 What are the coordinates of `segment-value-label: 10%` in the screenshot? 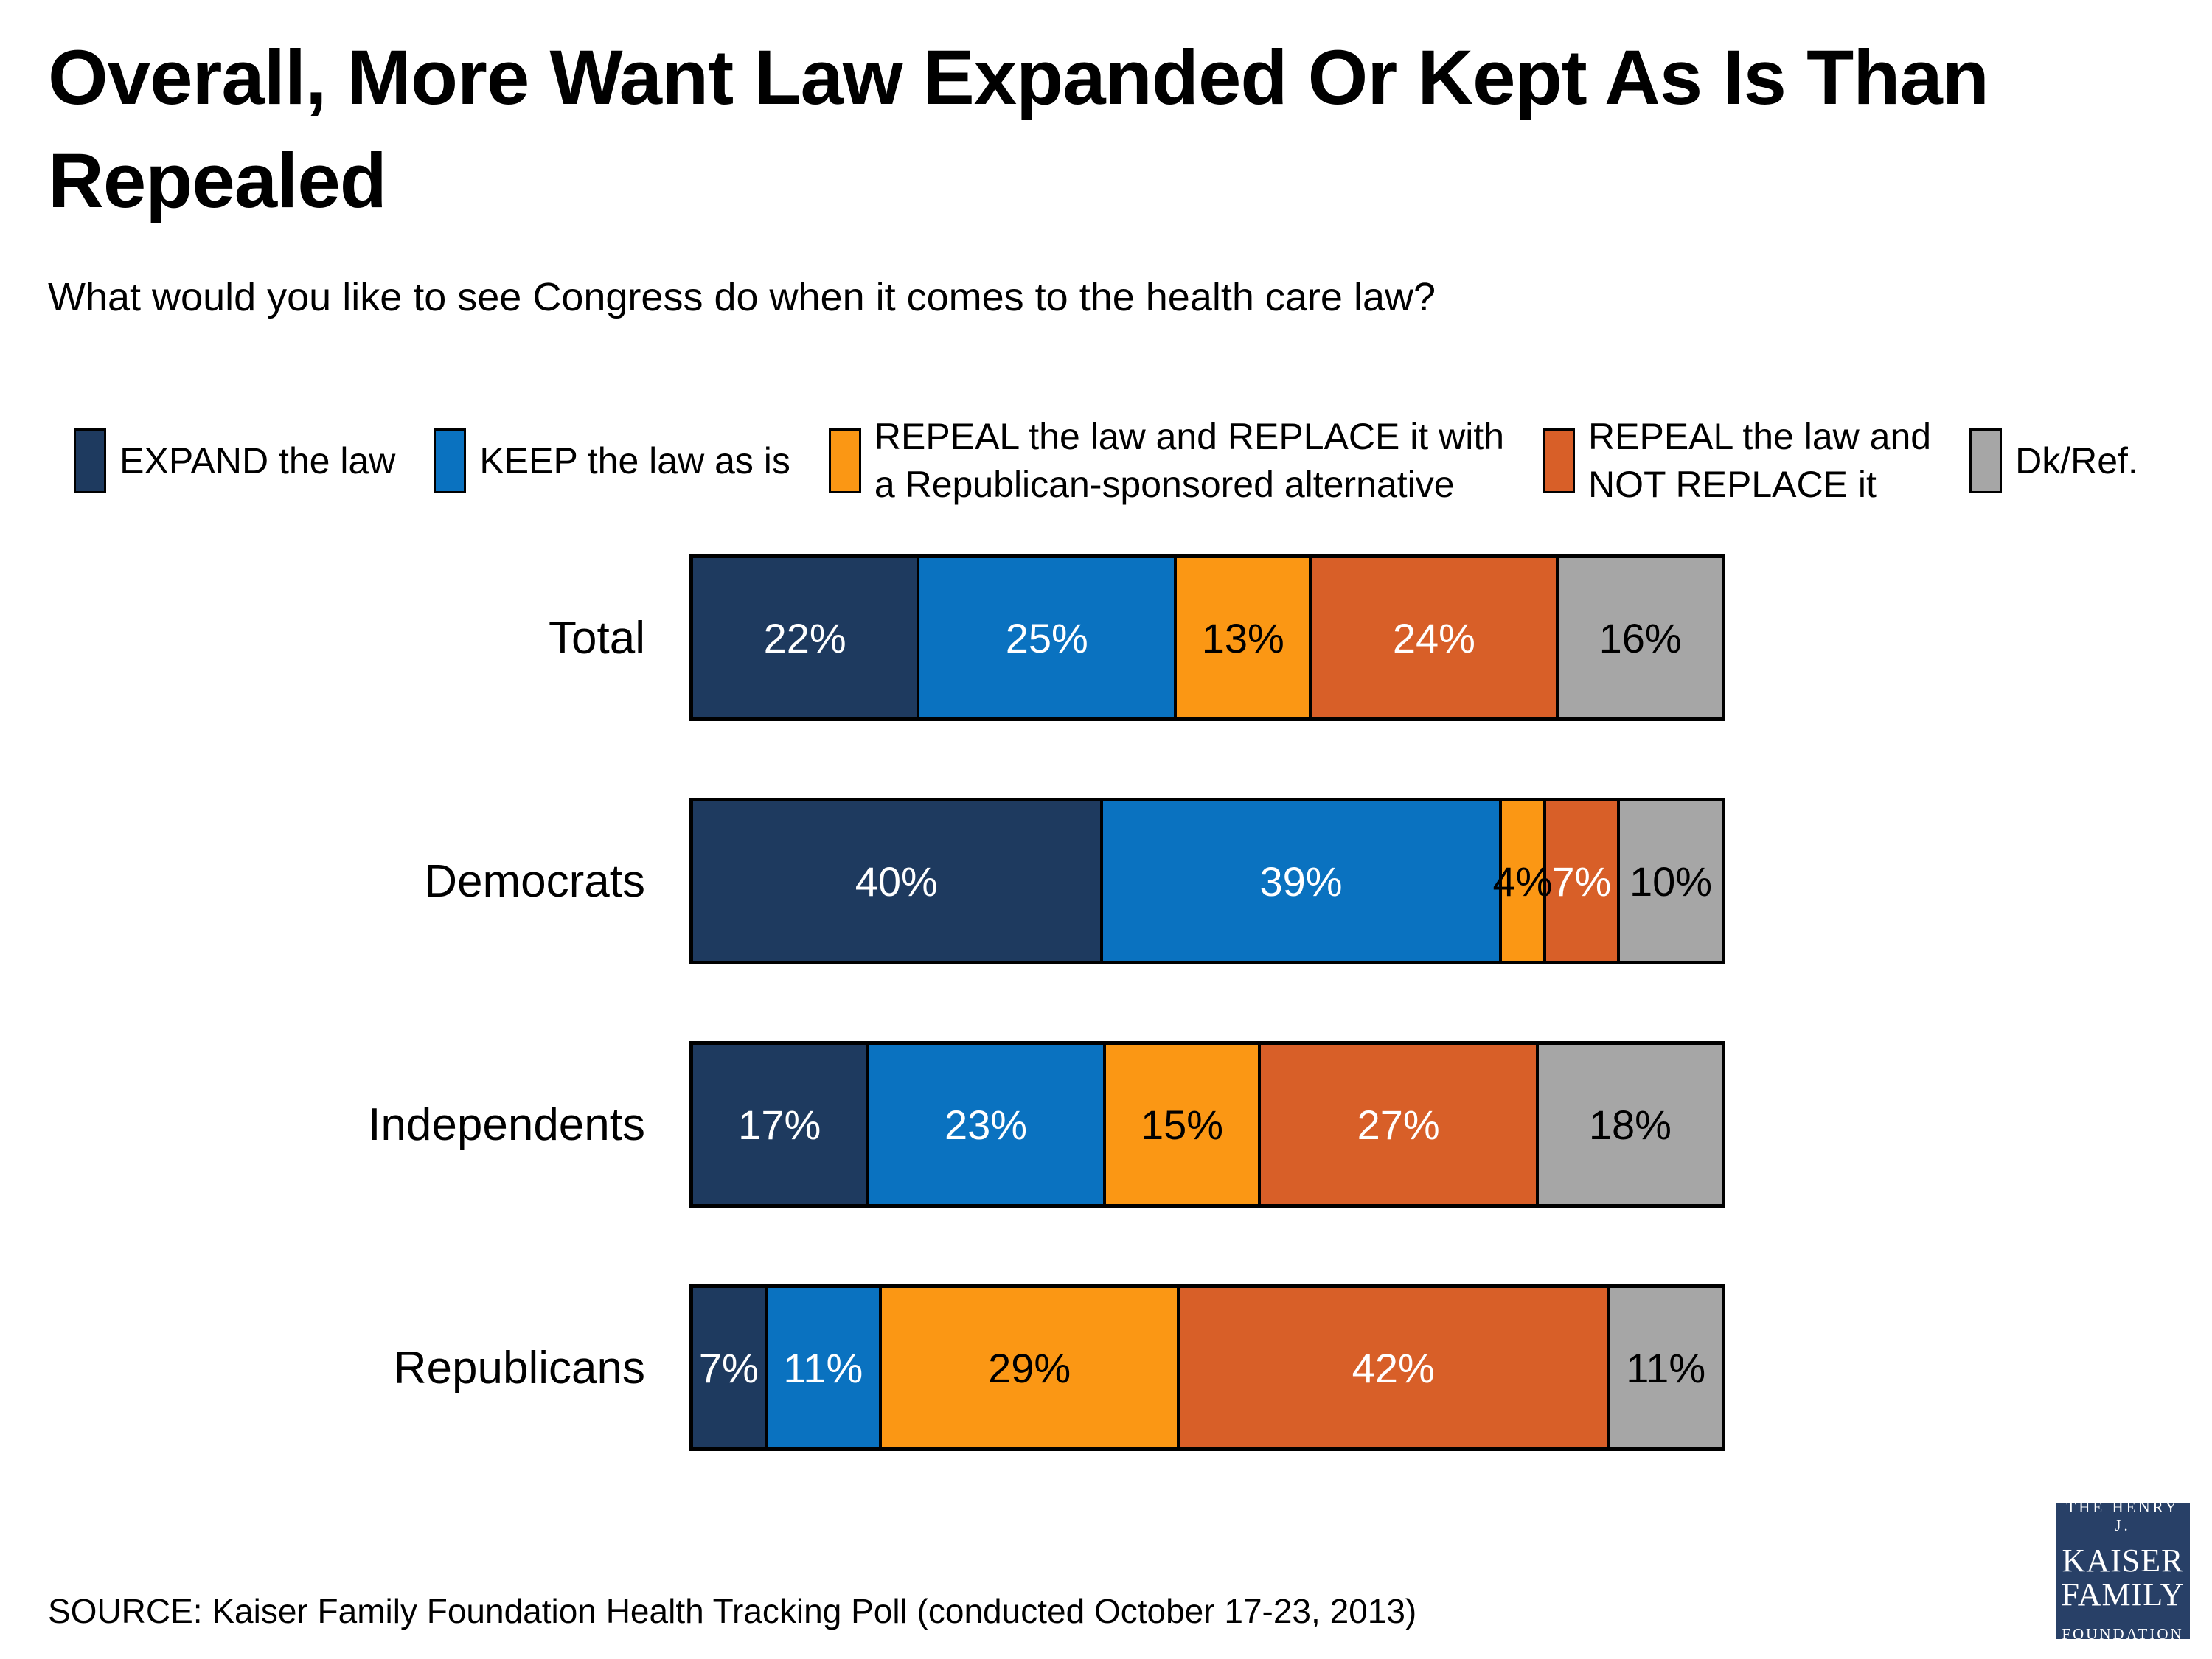 It's located at (1671, 881).